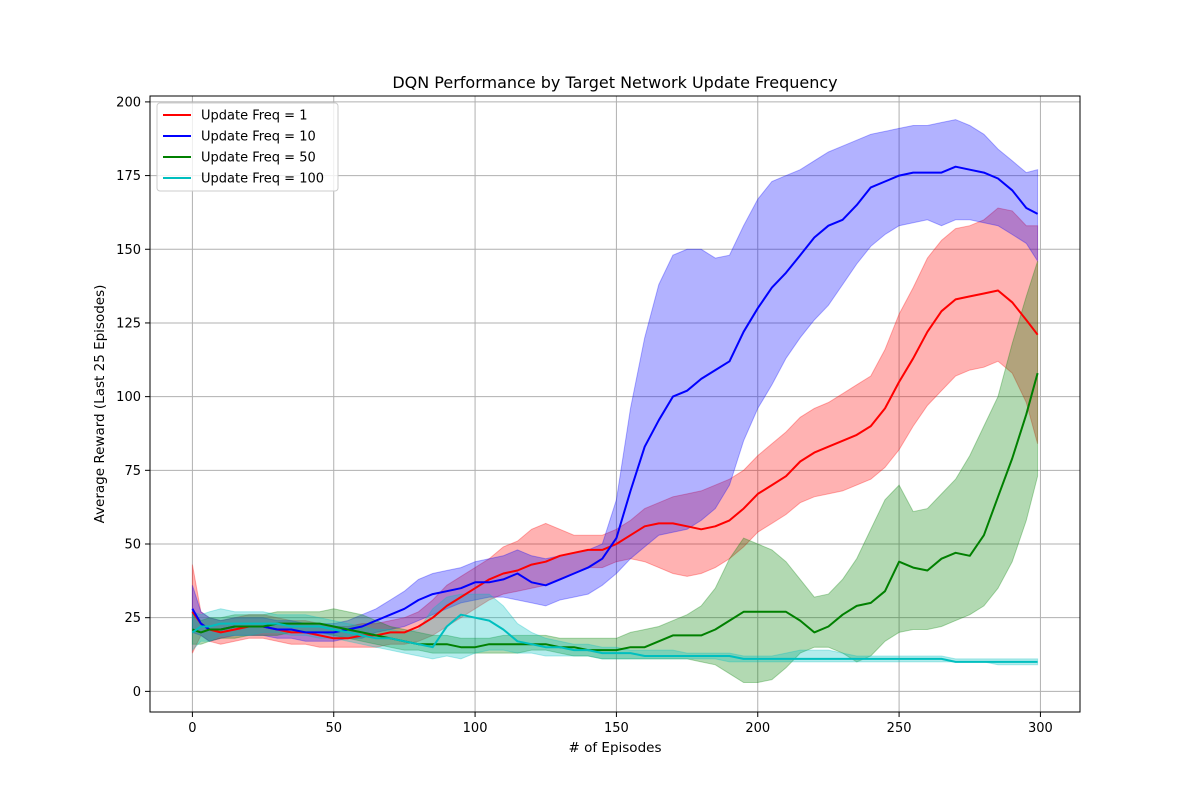 Image resolution: width=1200 pixels, height=800 pixels. Describe the element at coordinates (137, 692) in the screenshot. I see `y-tick-label: 0` at that location.